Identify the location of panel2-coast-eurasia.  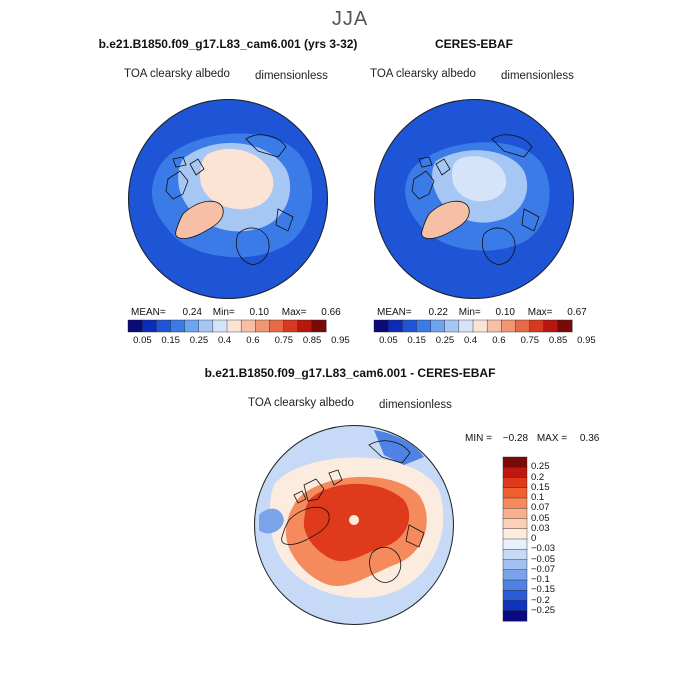
(510, 199).